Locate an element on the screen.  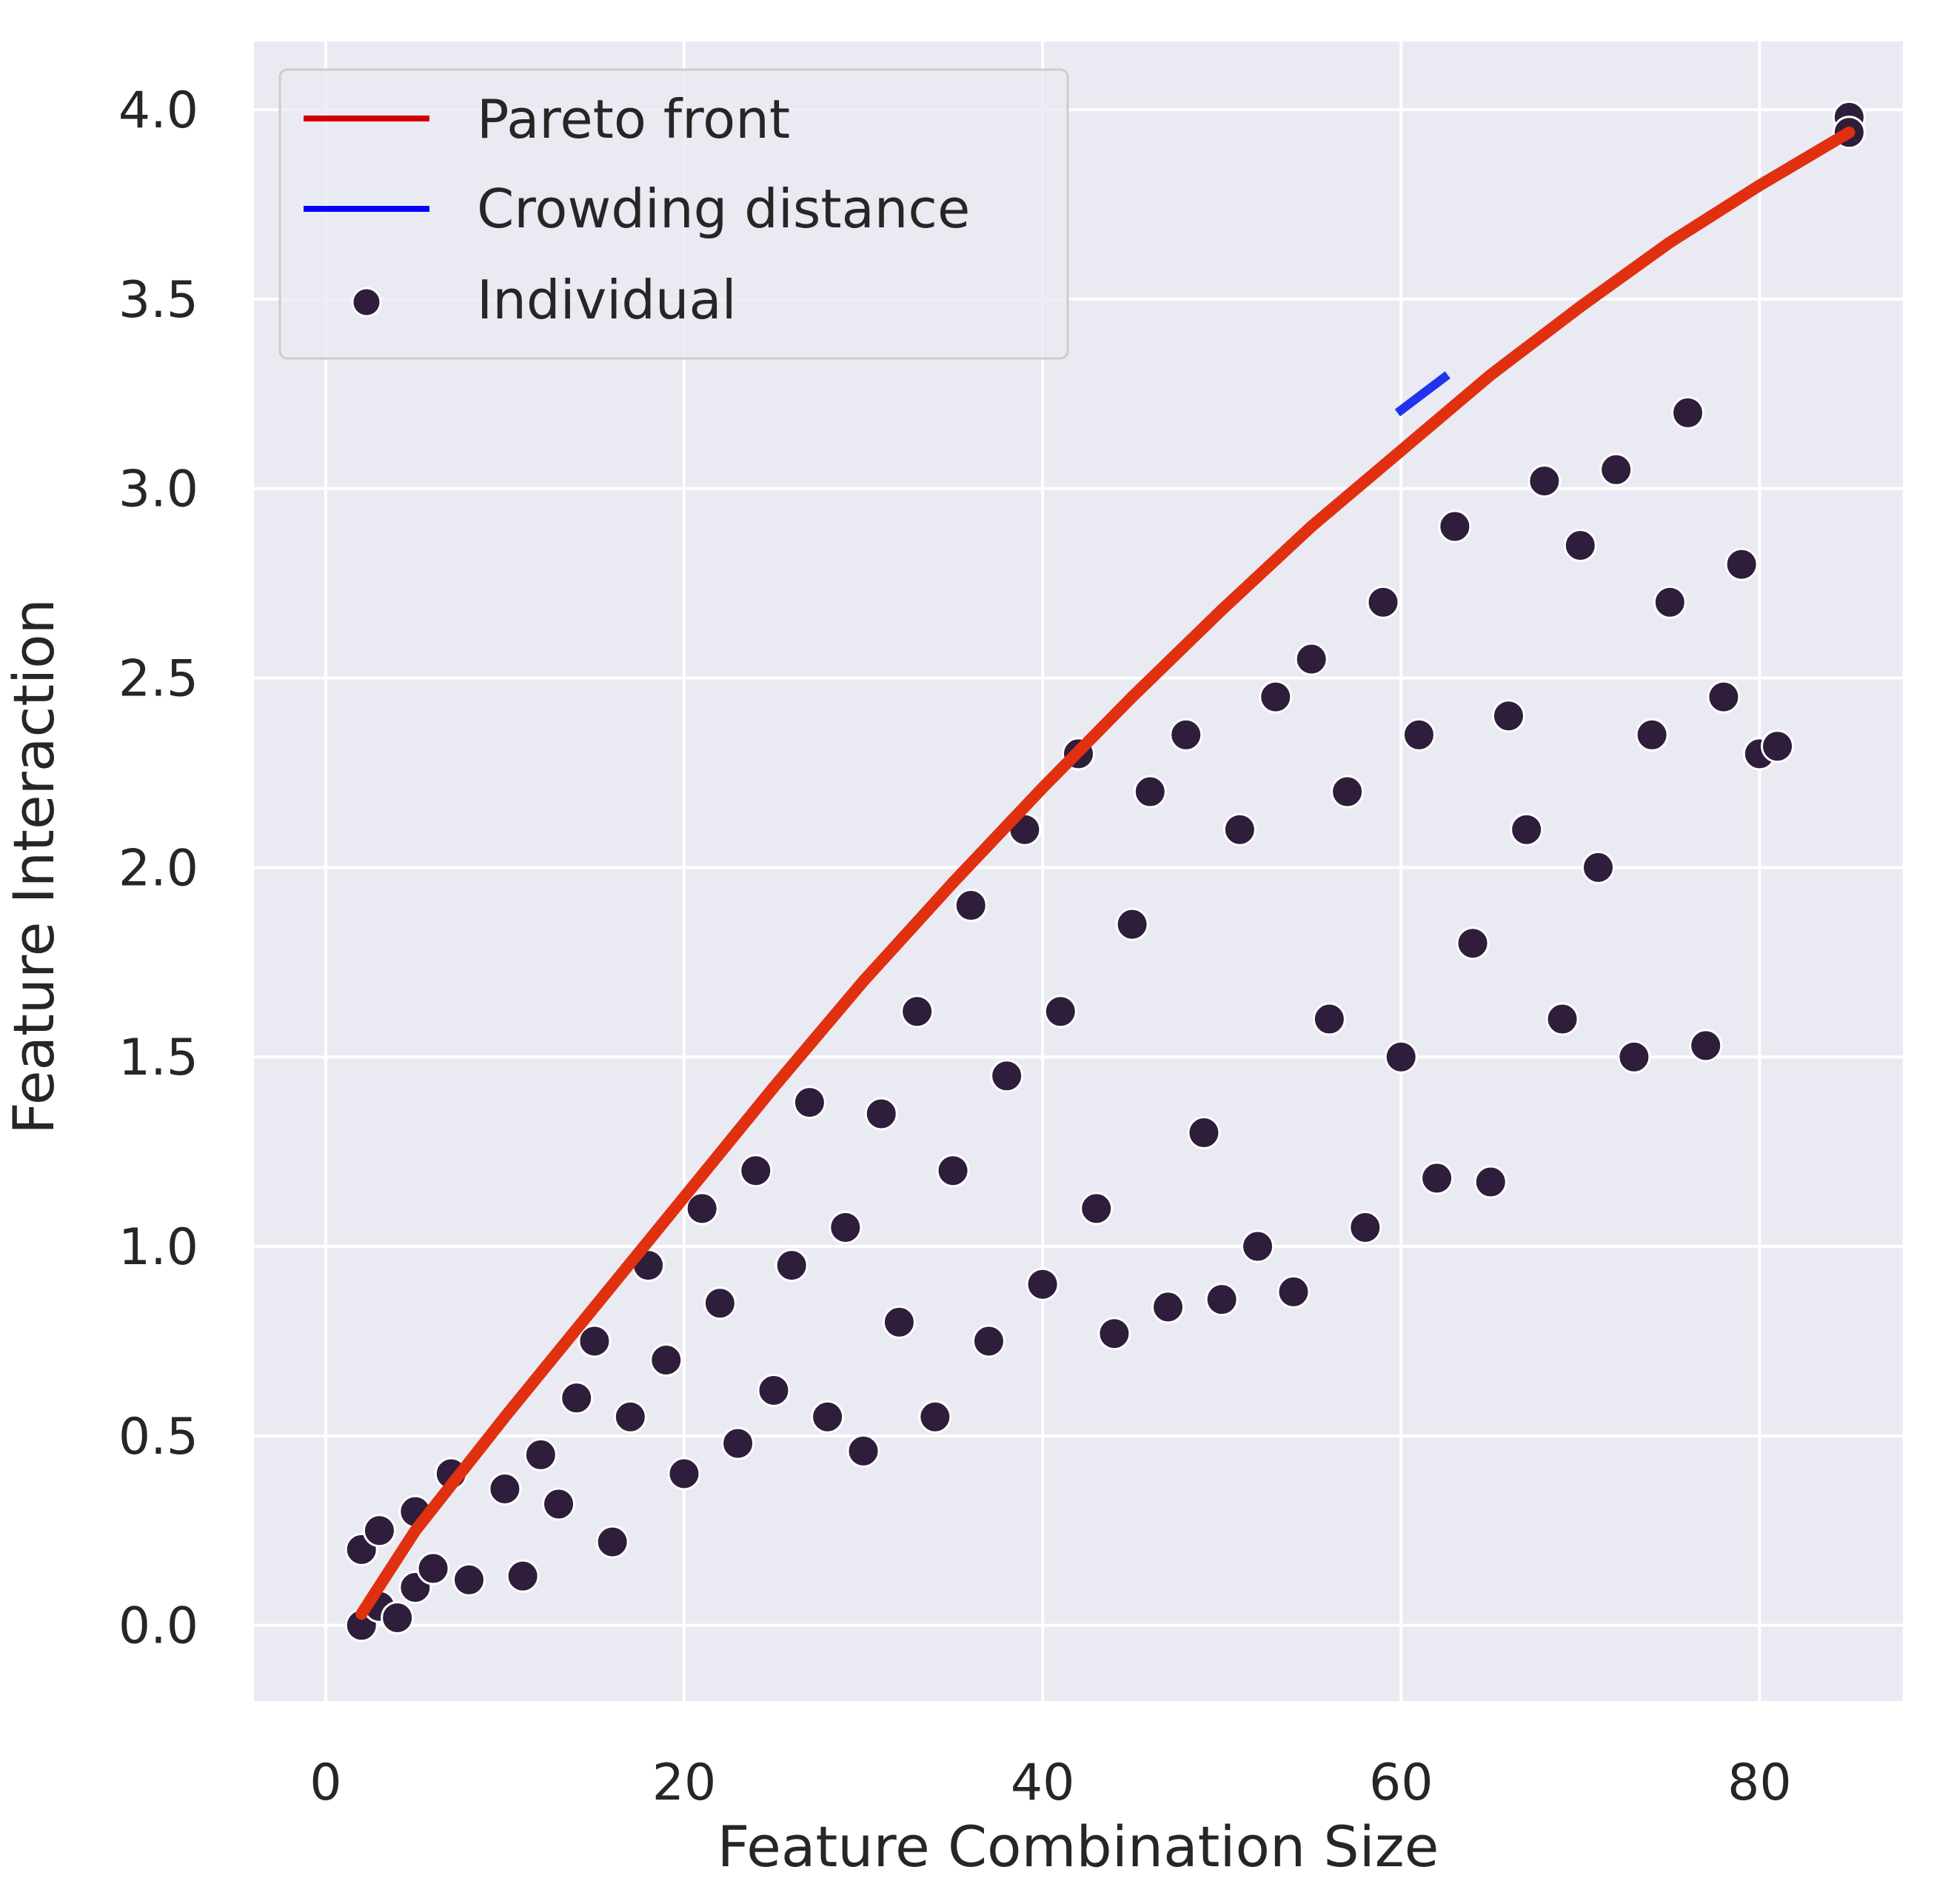
y-tick-label: 4.0 is located at coordinates (158, 111).